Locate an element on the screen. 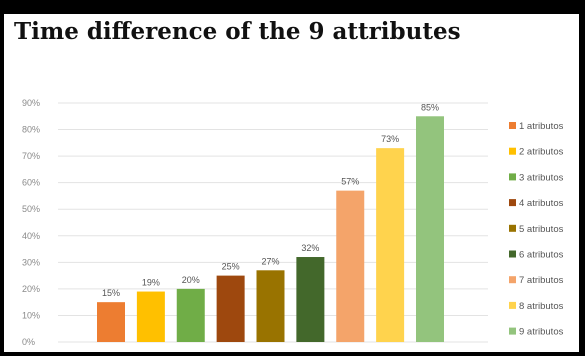 Image resolution: width=585 pixels, height=356 pixels. y-tick-label: 60% is located at coordinates (31, 183).